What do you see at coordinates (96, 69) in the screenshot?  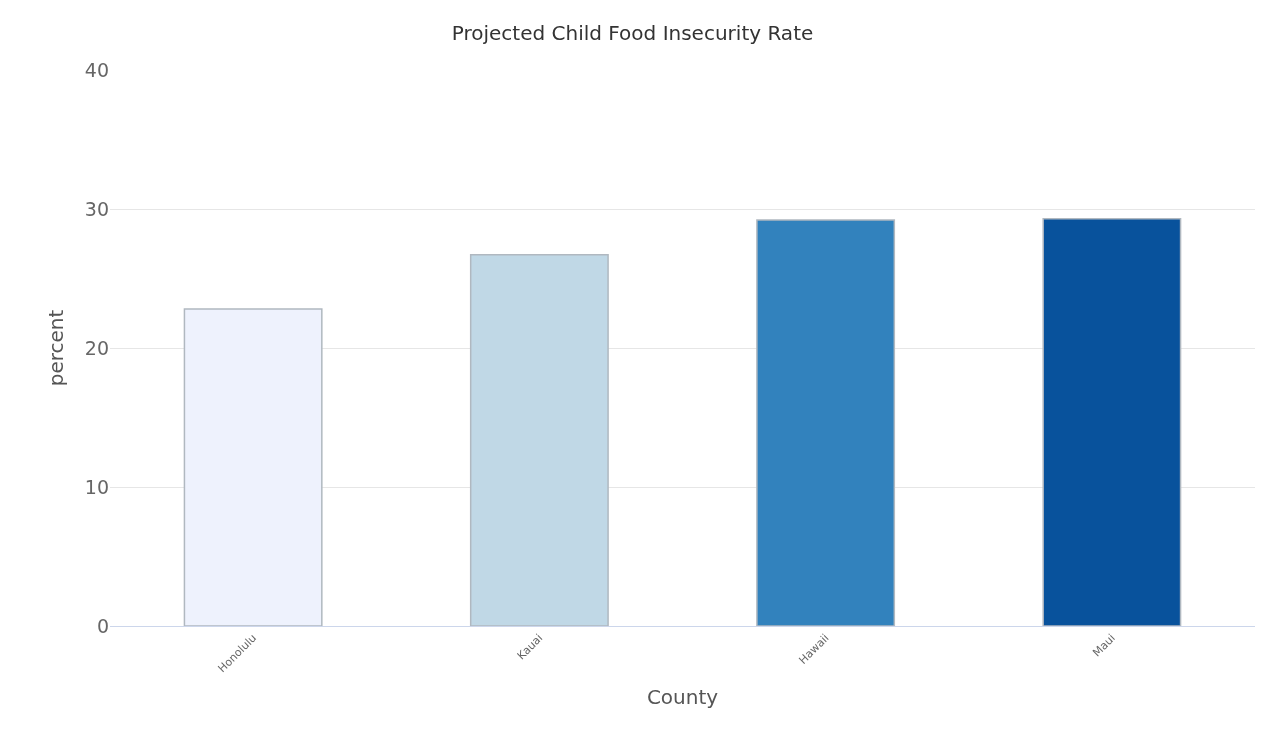 I see `y-tick-label: 40` at bounding box center [96, 69].